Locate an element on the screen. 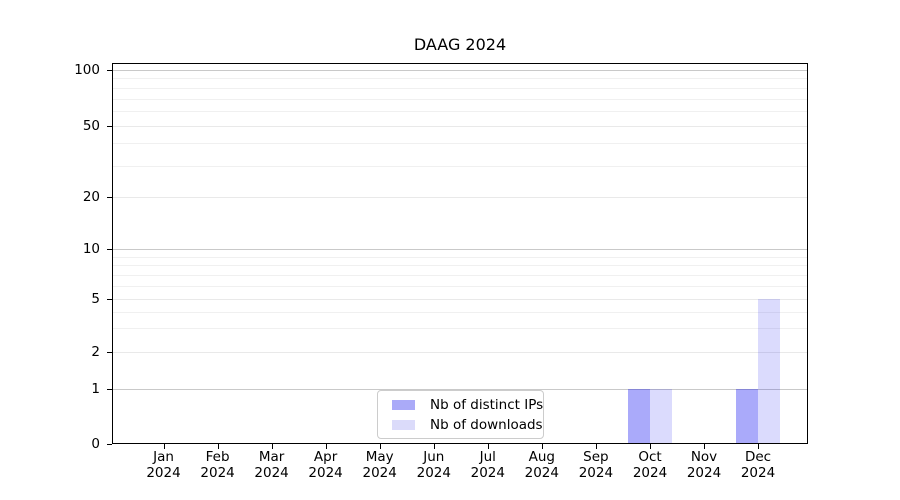 This screenshot has width=900, height=500. x-tick-mark-apr is located at coordinates (326, 446).